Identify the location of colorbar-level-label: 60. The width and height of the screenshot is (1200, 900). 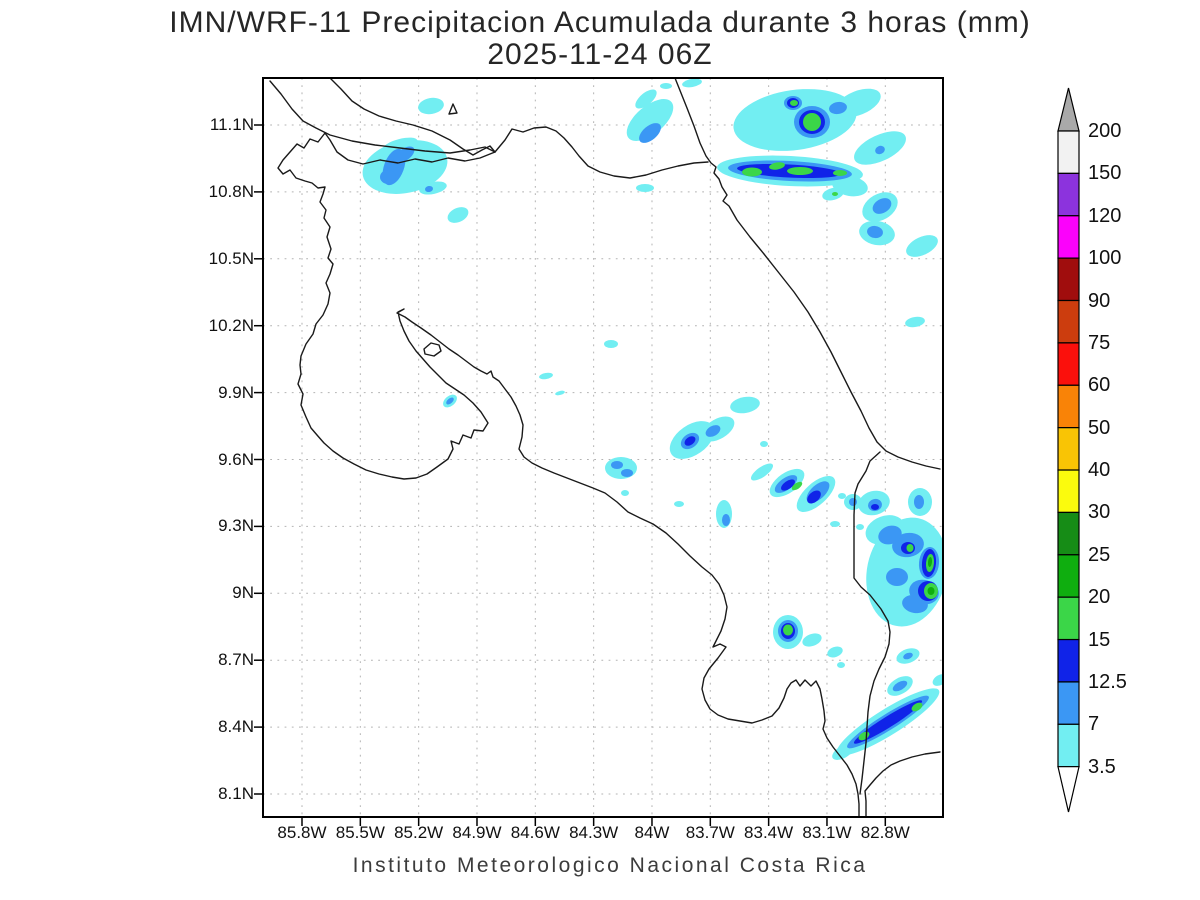
(1099, 385).